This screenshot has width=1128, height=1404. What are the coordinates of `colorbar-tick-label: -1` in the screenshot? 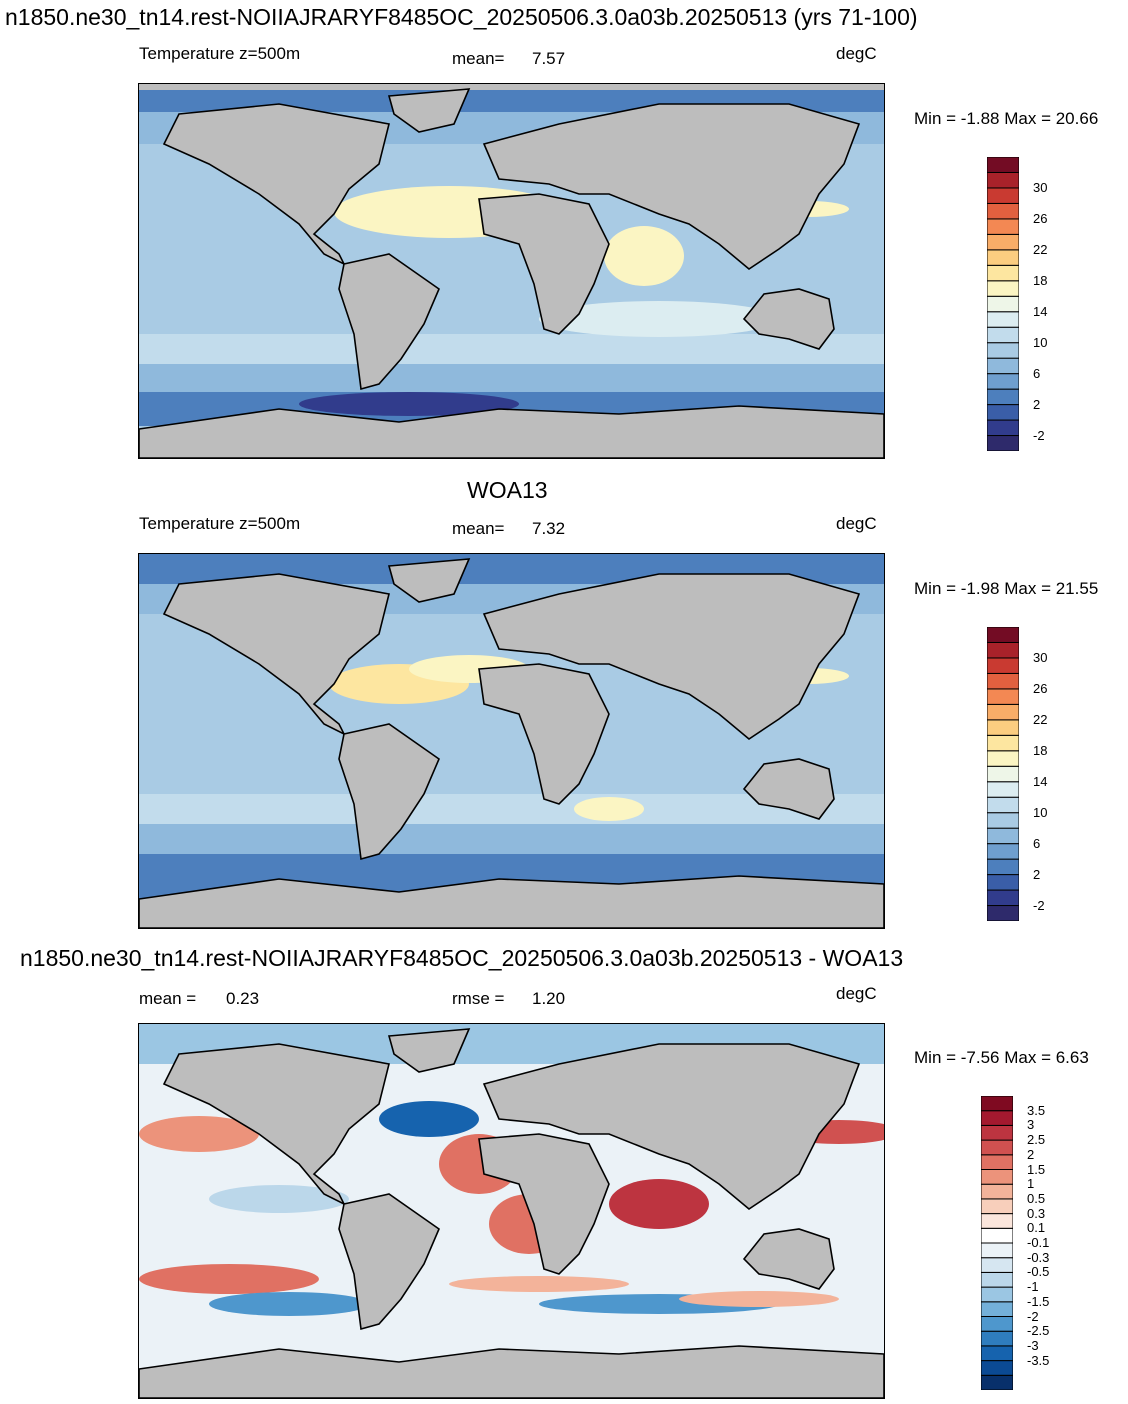 It's located at (1033, 1287).